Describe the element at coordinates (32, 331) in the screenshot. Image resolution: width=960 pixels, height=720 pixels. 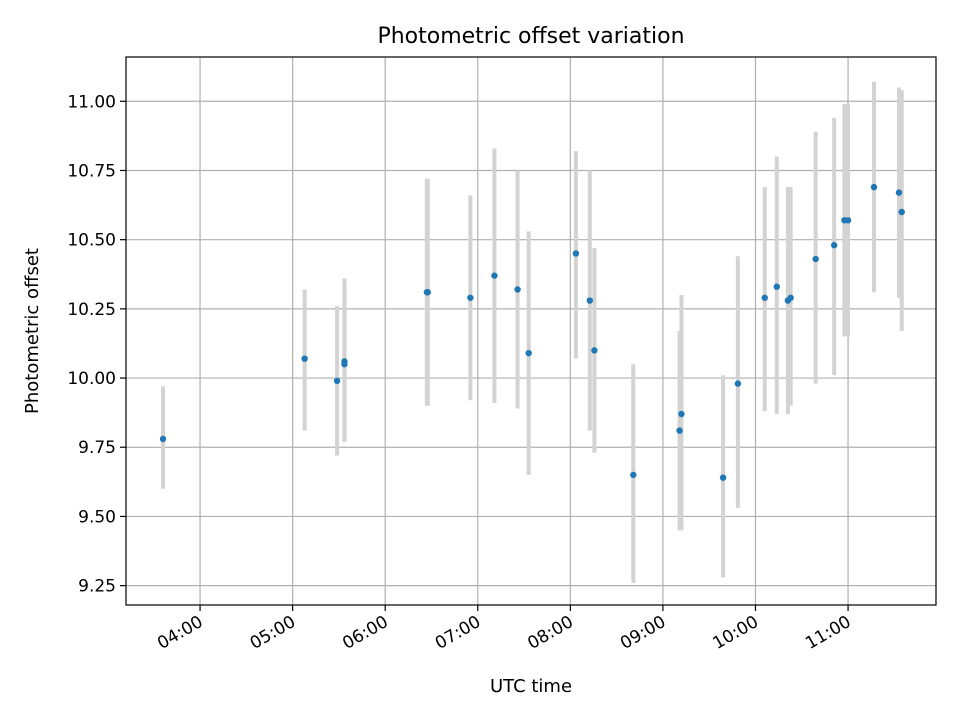
I see `y-axis-label: Photometric offset` at that location.